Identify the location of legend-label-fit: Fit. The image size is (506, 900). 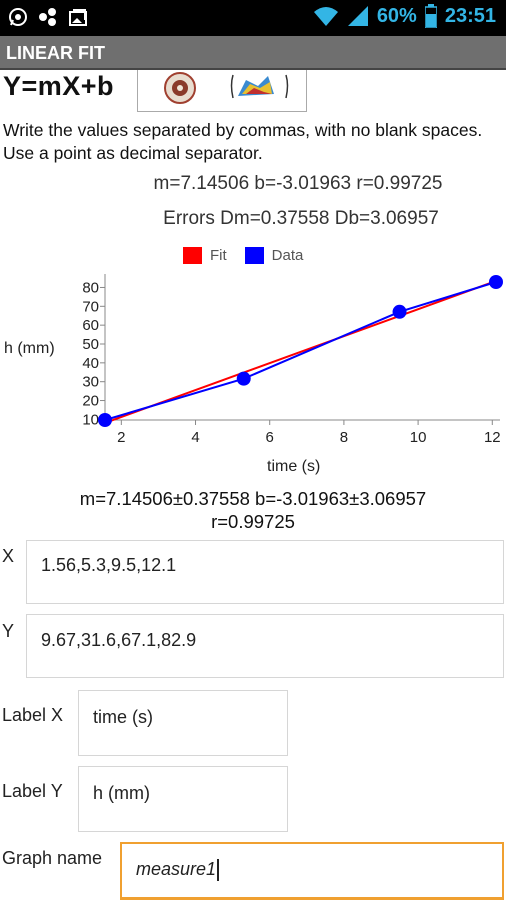
(218, 255).